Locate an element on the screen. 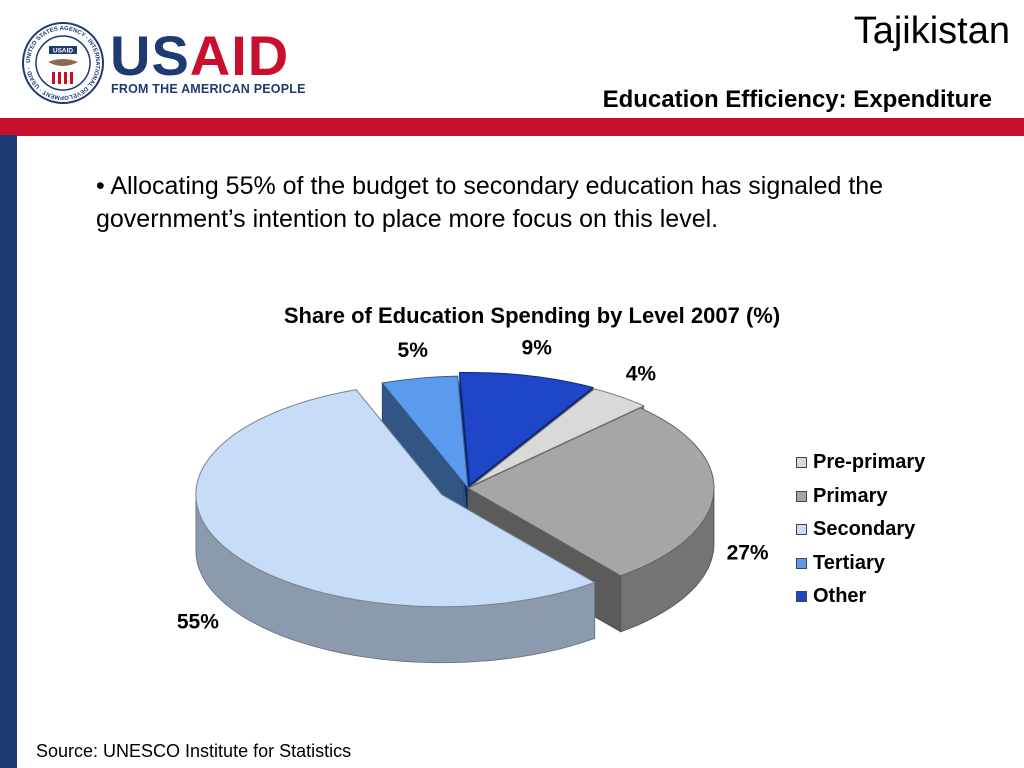 The image size is (1024, 768). data-label-pre-primary: 4% is located at coordinates (641, 374).